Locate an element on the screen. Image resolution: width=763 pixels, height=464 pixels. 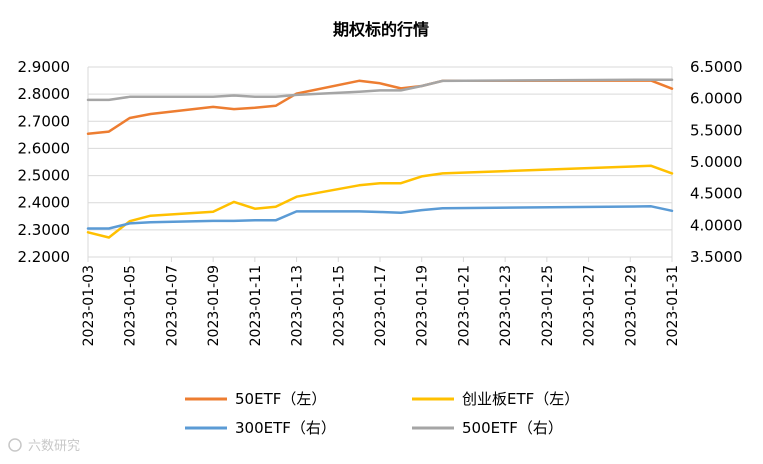
x-tick-label: 2023-01-31 is located at coordinates (673, 305).